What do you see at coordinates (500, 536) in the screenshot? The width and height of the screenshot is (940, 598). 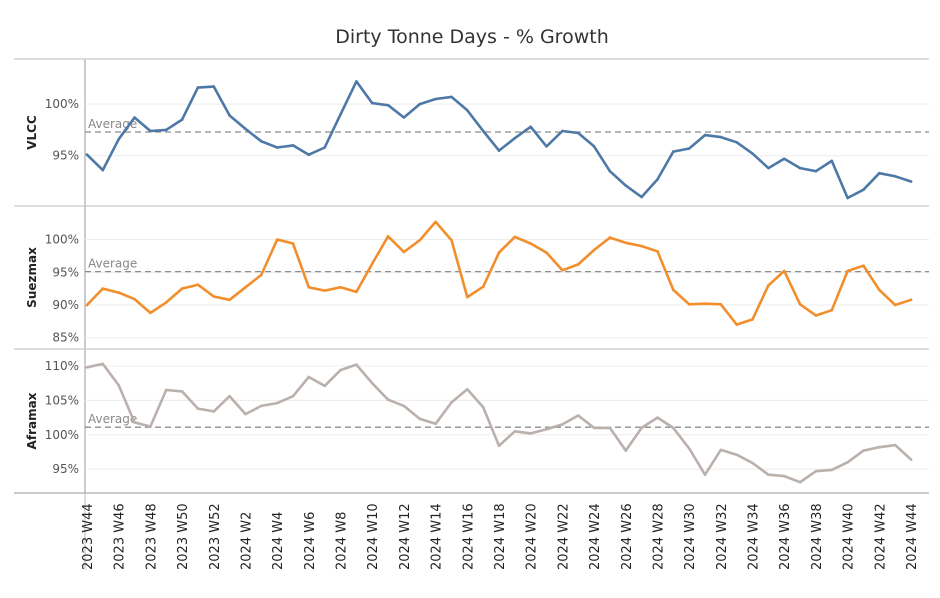 I see `x-tick-label: 2024 W18` at bounding box center [500, 536].